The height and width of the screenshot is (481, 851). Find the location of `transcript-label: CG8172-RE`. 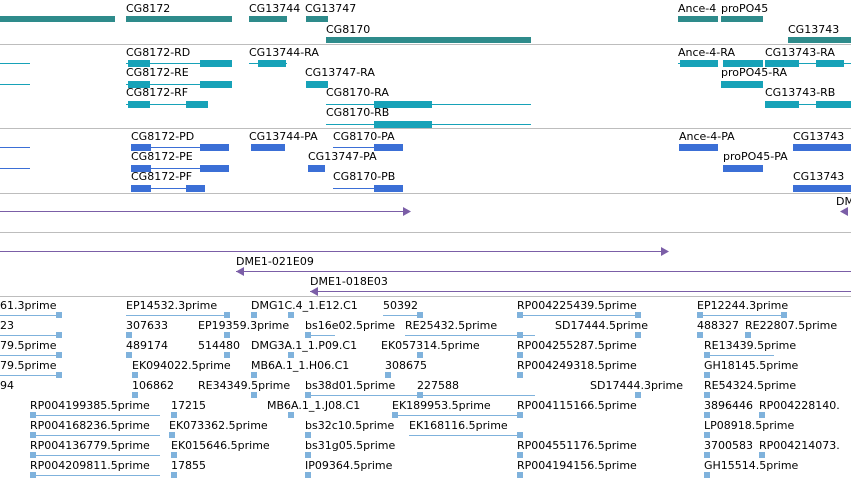

transcript-label: CG8172-RE is located at coordinates (157, 72).